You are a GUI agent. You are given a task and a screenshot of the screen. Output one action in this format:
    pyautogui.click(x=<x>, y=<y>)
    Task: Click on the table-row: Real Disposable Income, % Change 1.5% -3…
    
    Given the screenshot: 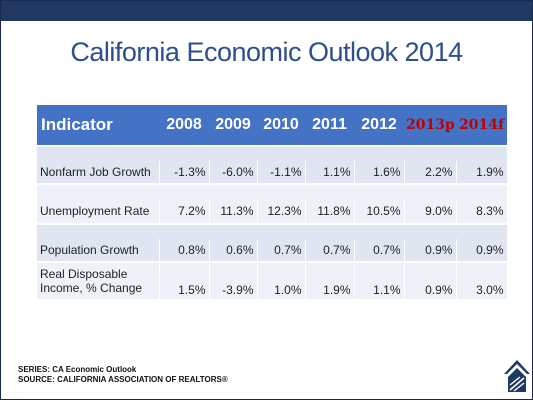 What is the action you would take?
    pyautogui.click(x=272, y=281)
    